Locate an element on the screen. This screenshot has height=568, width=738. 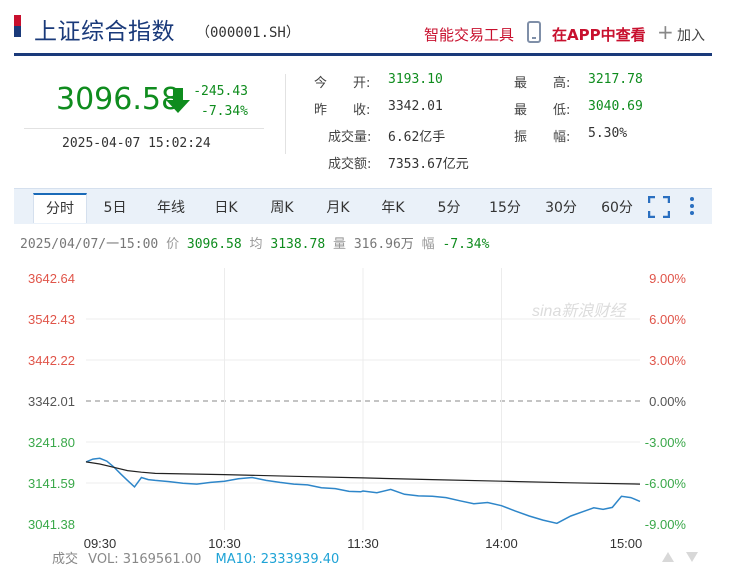
current-price: 3096.58 is located at coordinates (118, 99).